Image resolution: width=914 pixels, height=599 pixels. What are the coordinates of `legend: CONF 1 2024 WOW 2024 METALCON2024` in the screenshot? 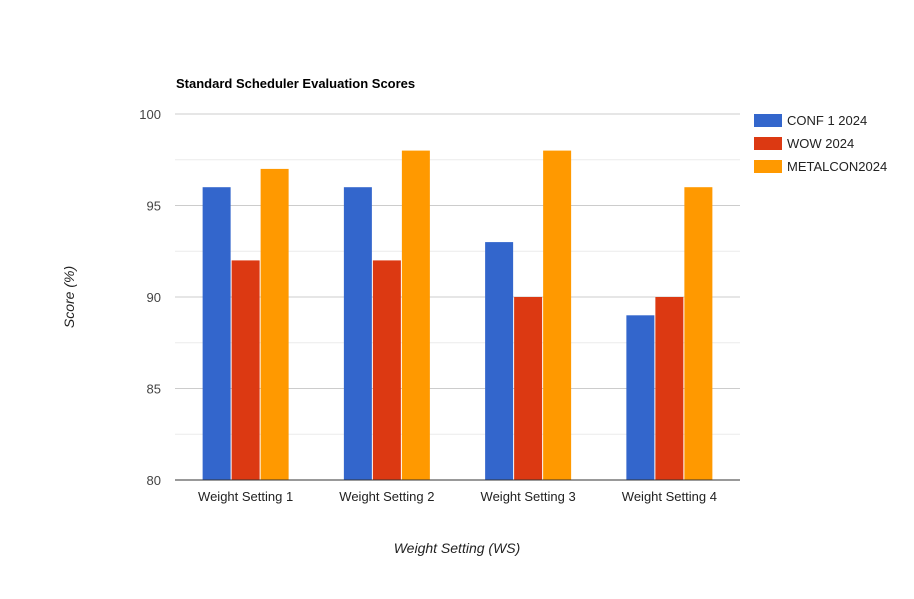 It's located at (820, 143).